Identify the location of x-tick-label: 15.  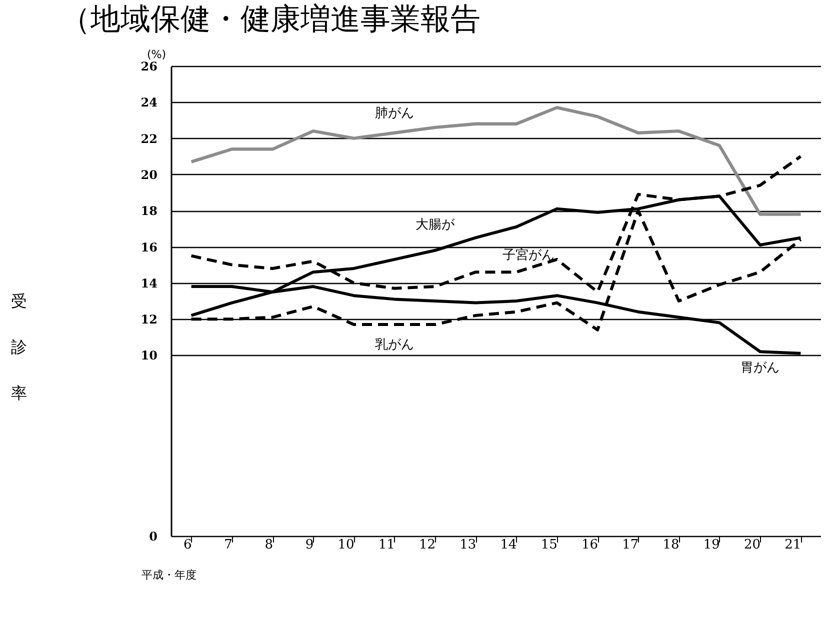
(549, 545).